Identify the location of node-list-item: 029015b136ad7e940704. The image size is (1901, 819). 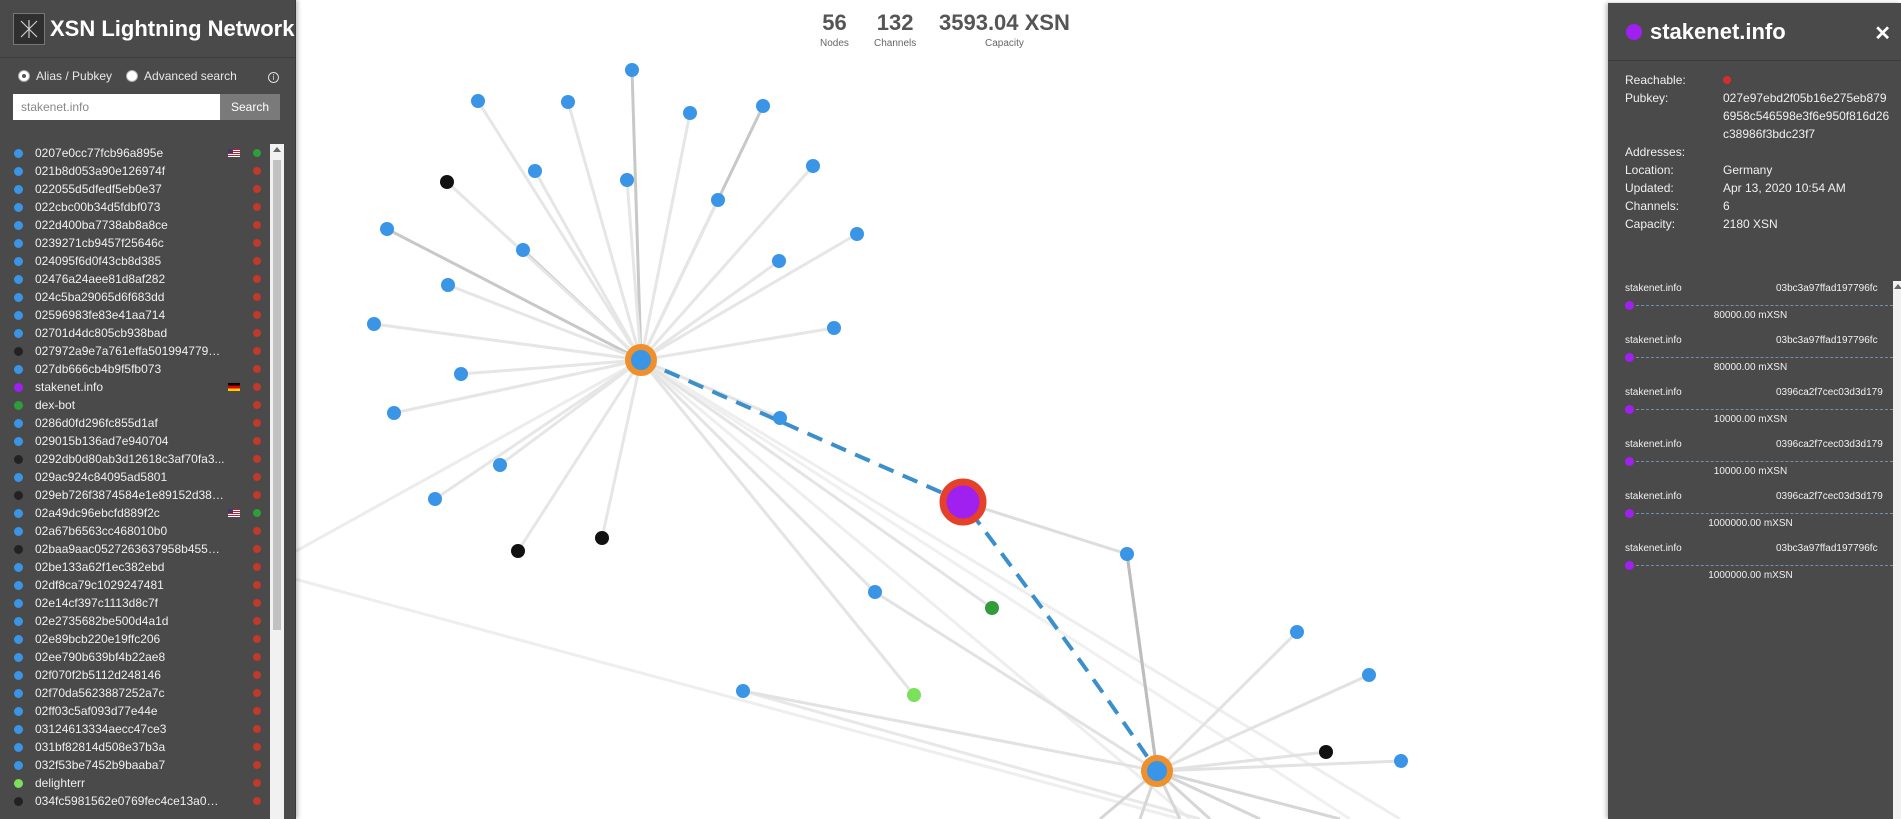
(142, 441).